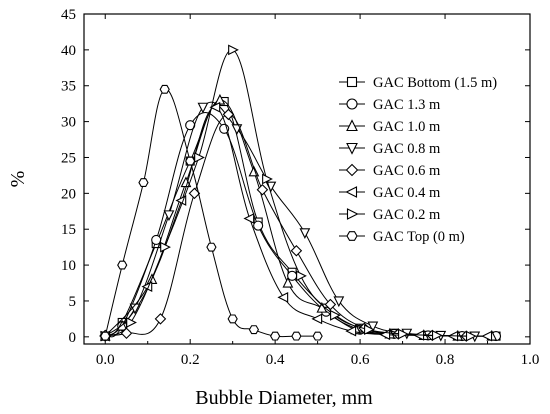 This screenshot has height=414, width=550. What do you see at coordinates (73, 338) in the screenshot?
I see `y-tick-label: 0` at bounding box center [73, 338].